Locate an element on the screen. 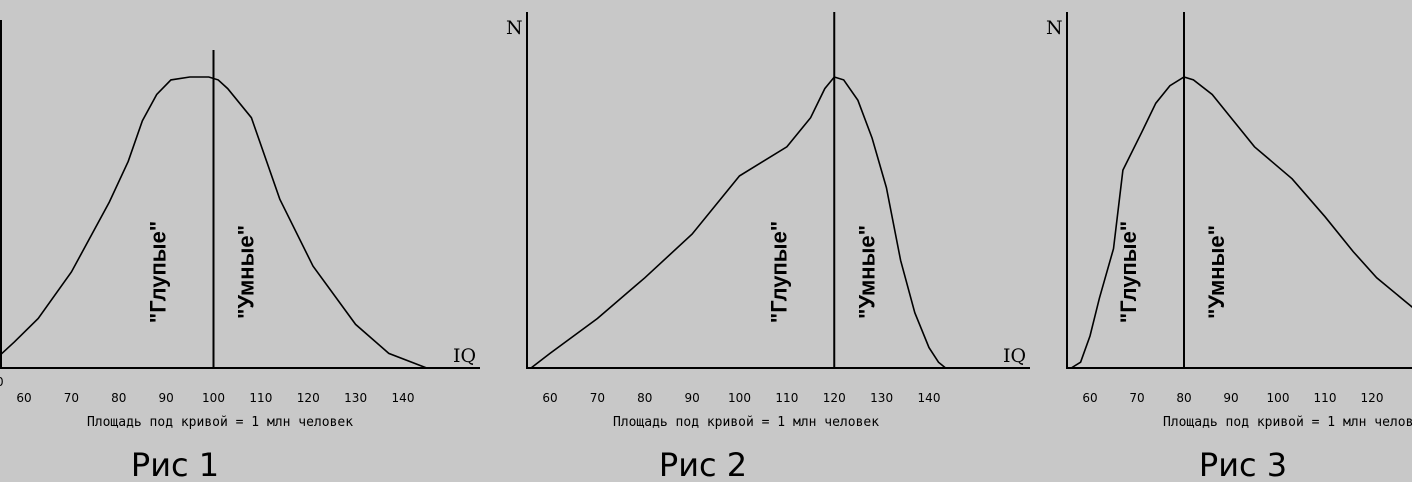 Image resolution: width=1412 pixels, height=482 pixels. origin-label: 0 is located at coordinates (2, 382).